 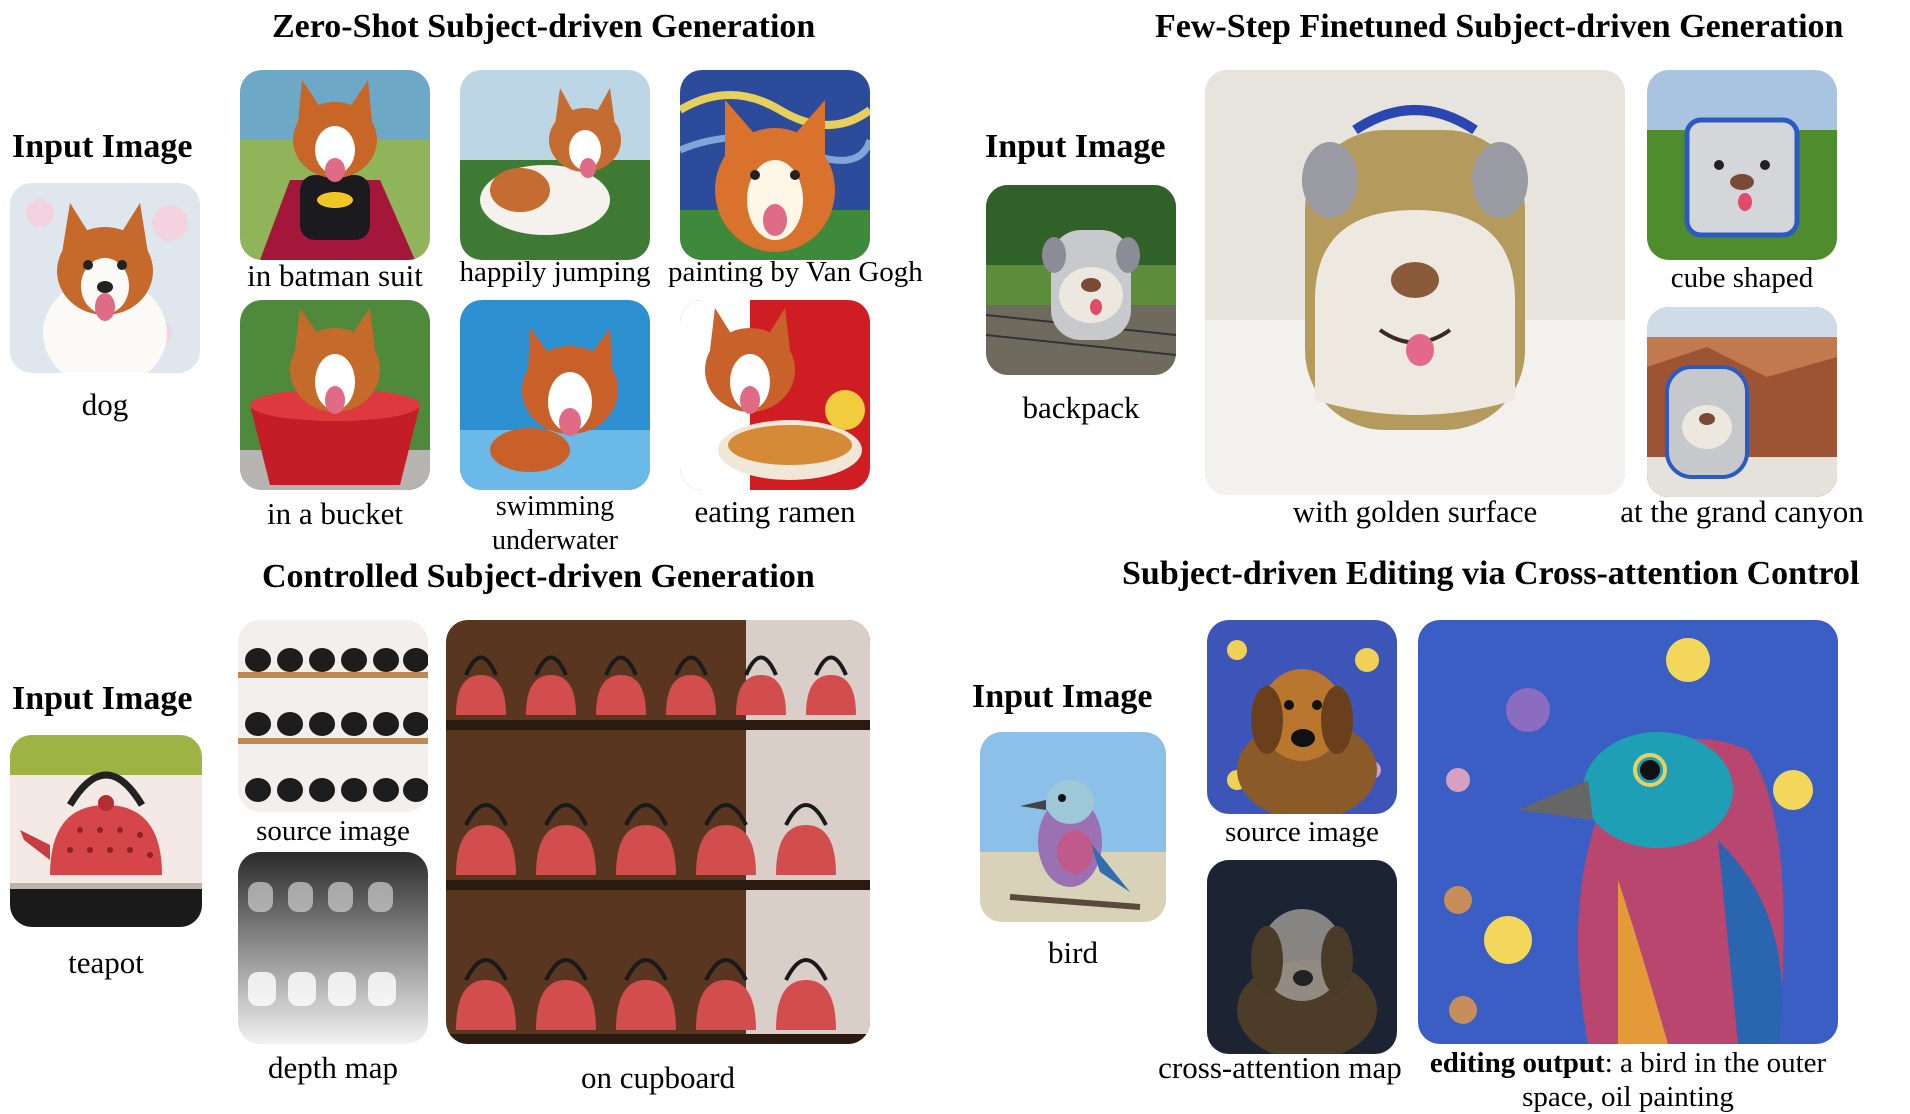 What do you see at coordinates (555, 395) in the screenshot?
I see `dog-swimming-image` at bounding box center [555, 395].